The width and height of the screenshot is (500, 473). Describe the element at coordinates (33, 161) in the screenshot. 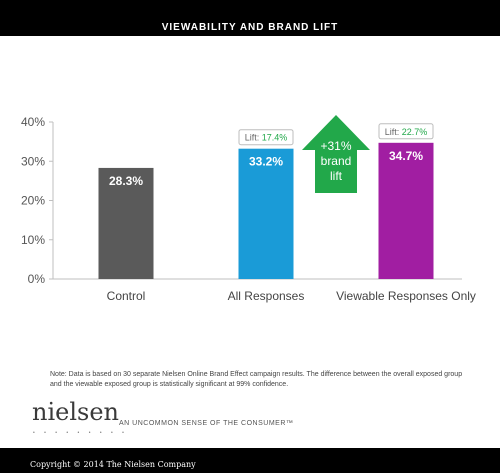

I see `y-tick-label: 30%` at that location.